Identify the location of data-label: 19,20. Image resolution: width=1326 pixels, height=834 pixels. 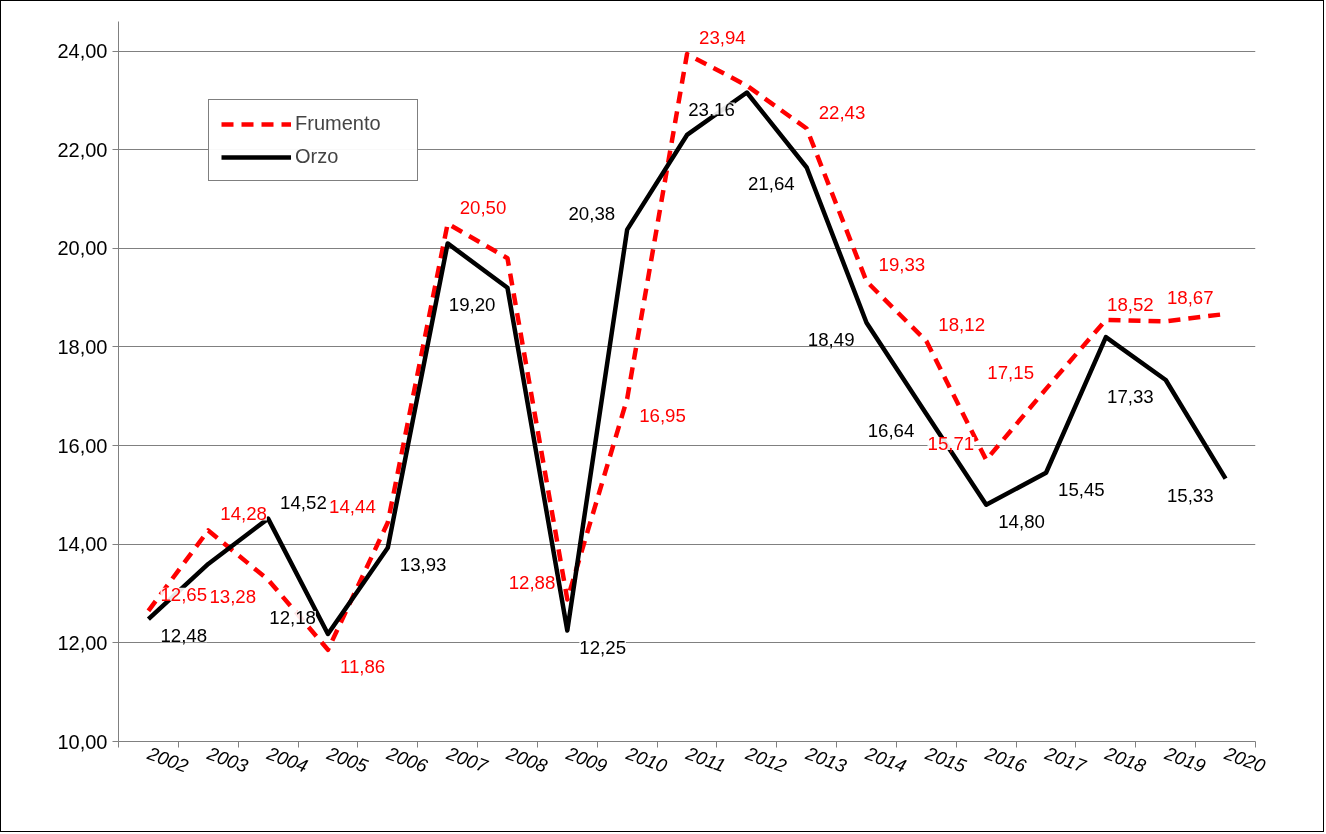
(472, 304).